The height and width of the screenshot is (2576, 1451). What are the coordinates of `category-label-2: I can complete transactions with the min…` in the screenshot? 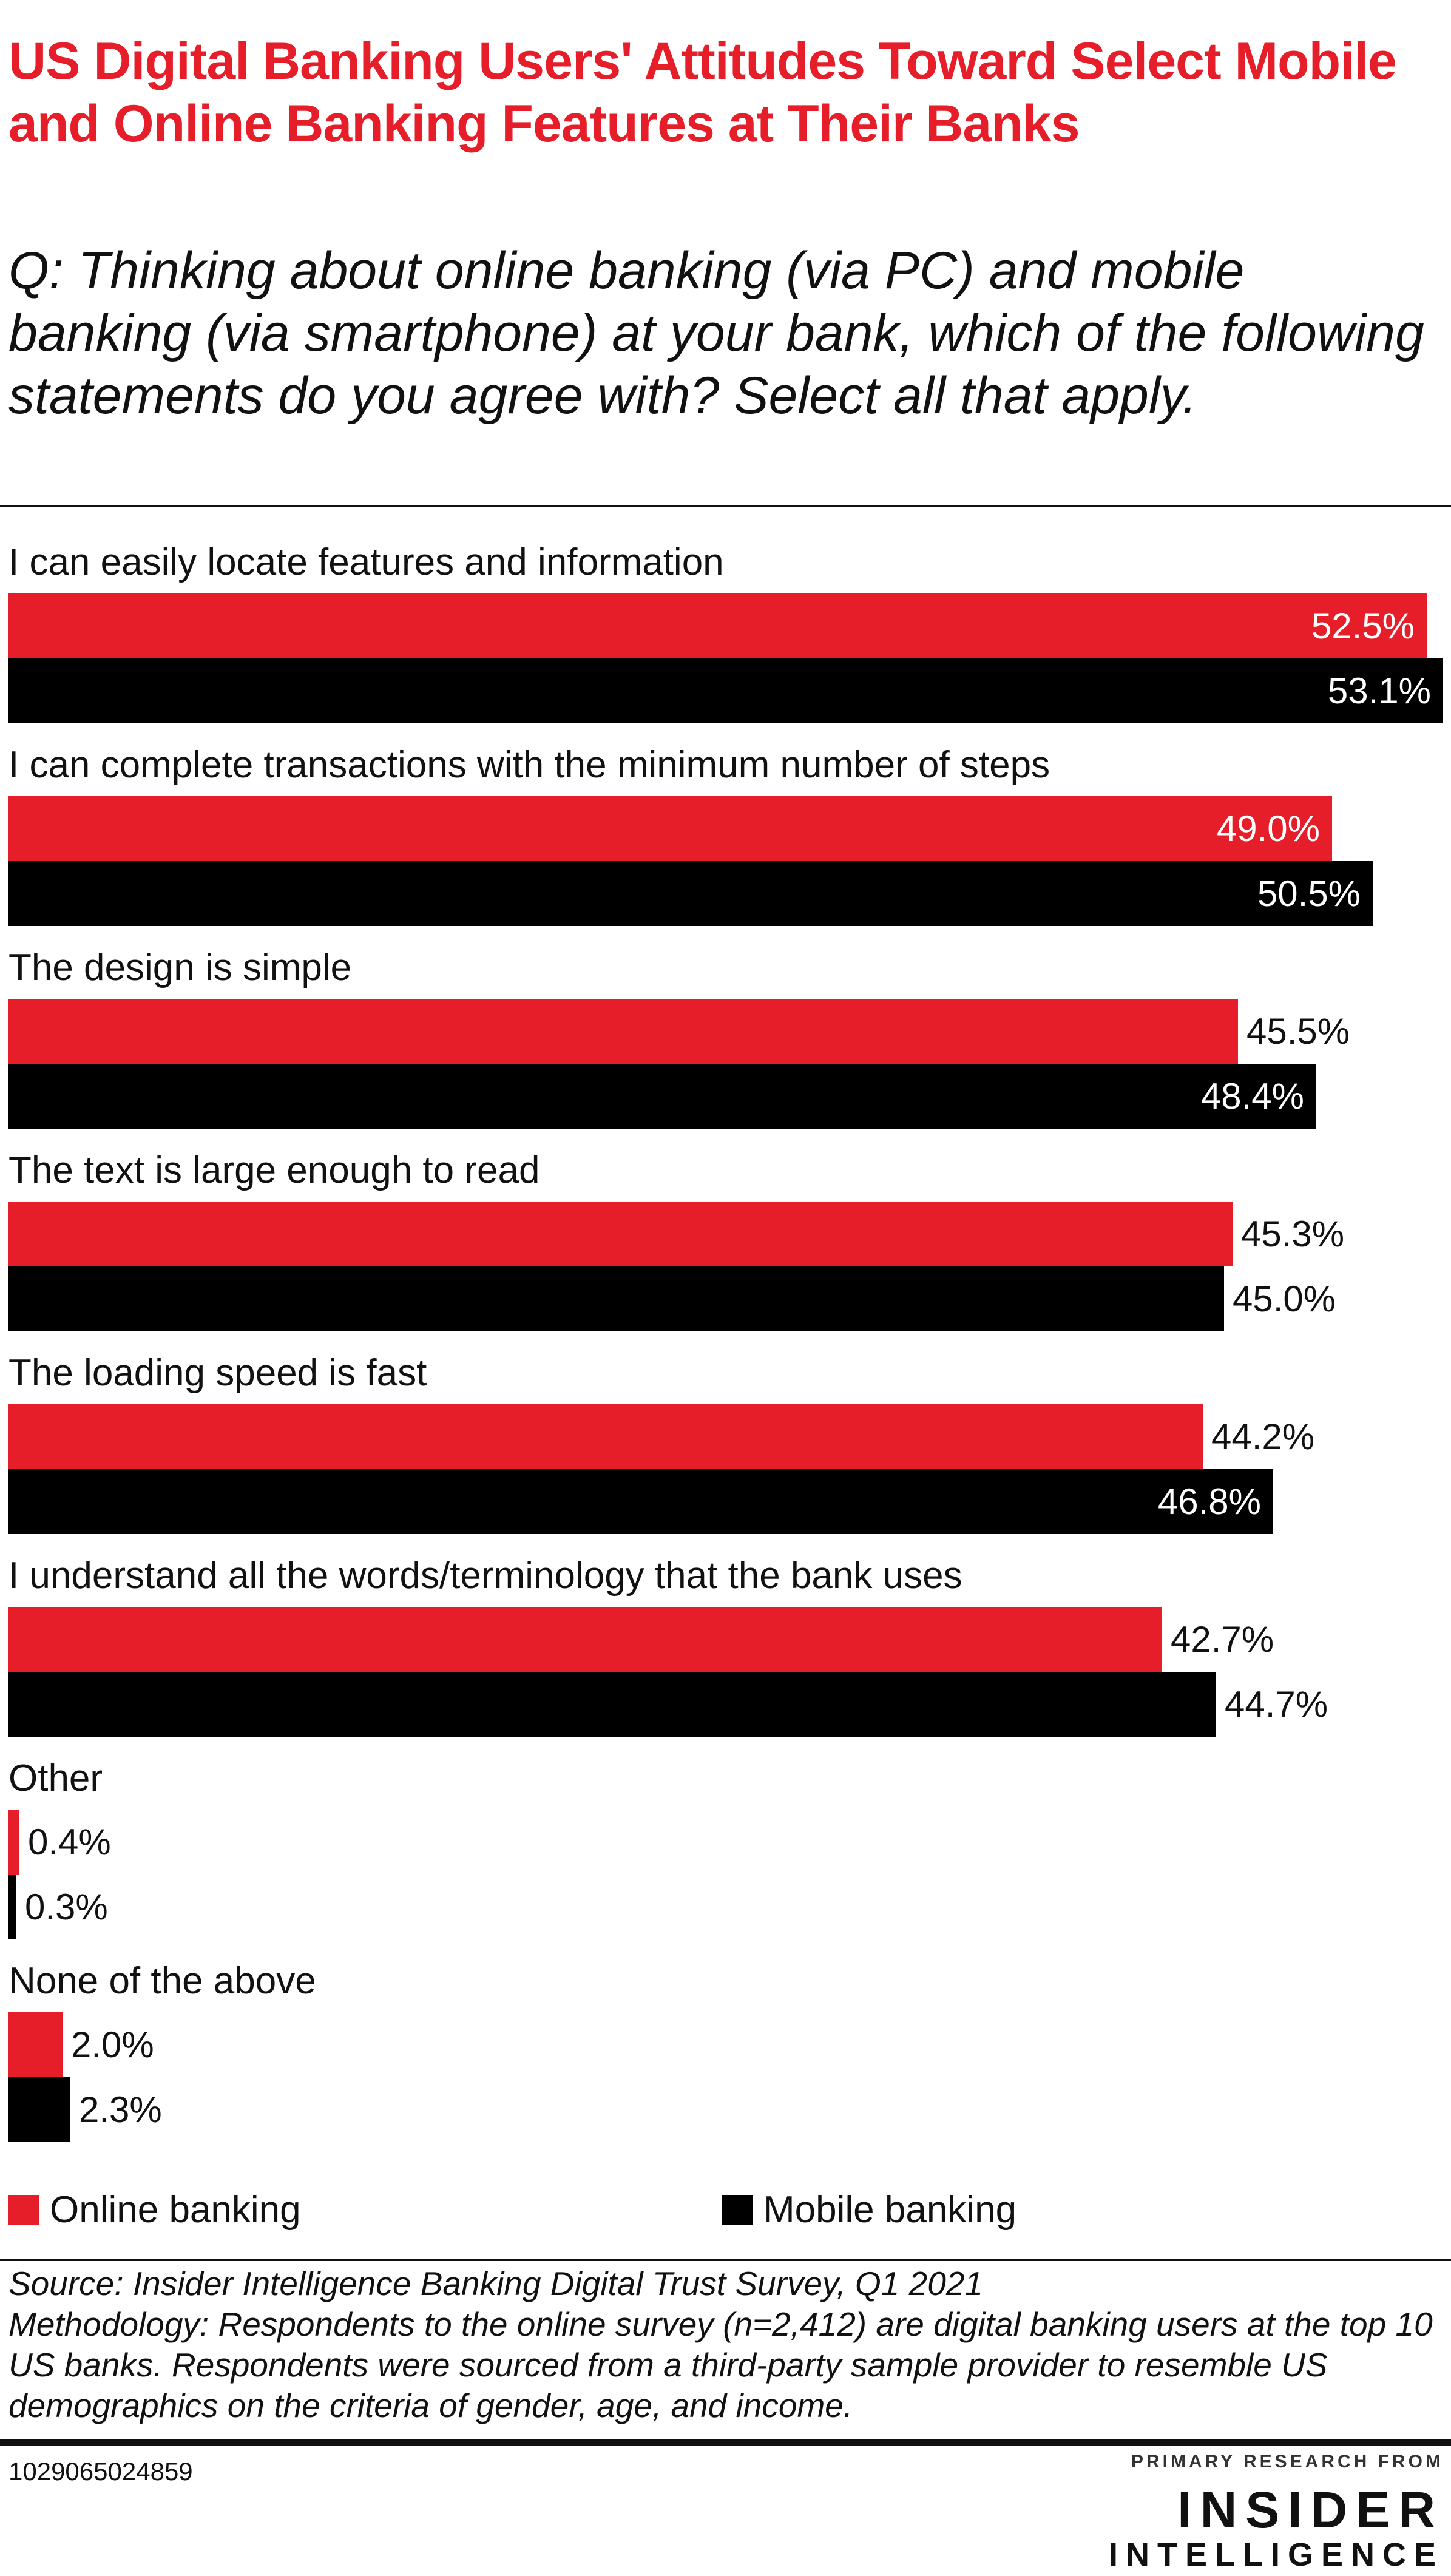 It's located at (529, 765).